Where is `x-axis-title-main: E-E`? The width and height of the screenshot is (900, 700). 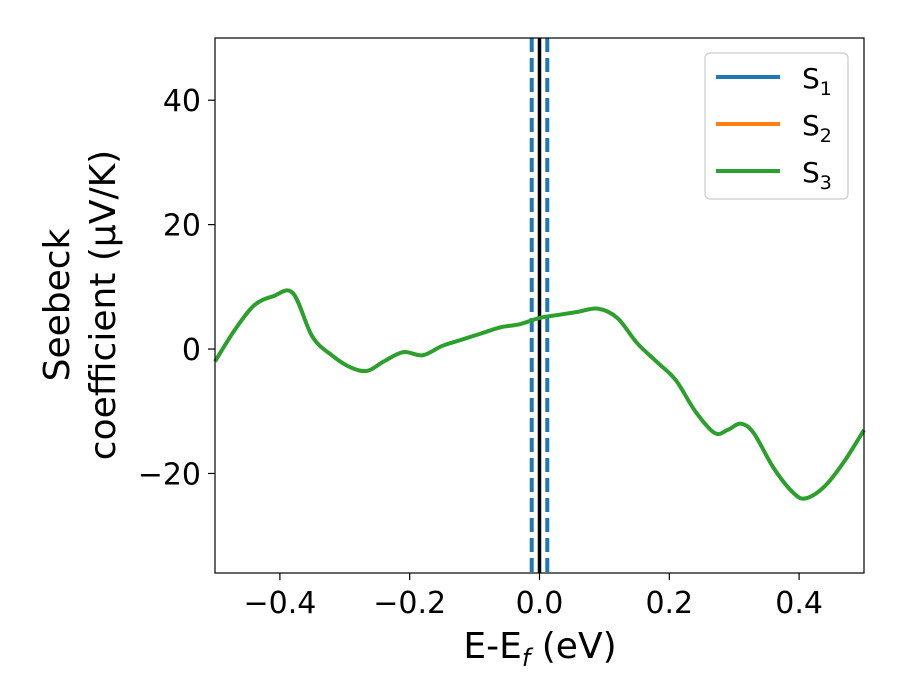 x-axis-title-main: E-E is located at coordinates (492, 646).